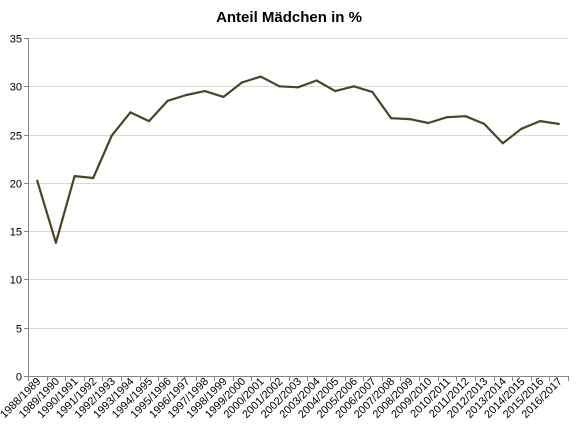 This screenshot has height=424, width=581. What do you see at coordinates (19, 378) in the screenshot?
I see `y-tick-label: 0` at bounding box center [19, 378].